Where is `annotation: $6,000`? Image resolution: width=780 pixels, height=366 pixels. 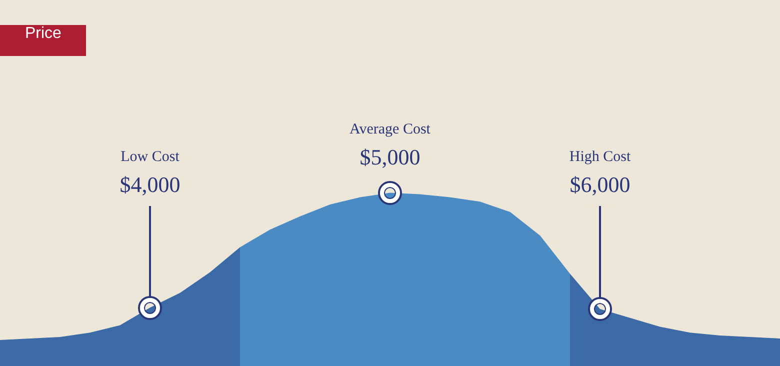 annotation: $6,000 is located at coordinates (600, 184).